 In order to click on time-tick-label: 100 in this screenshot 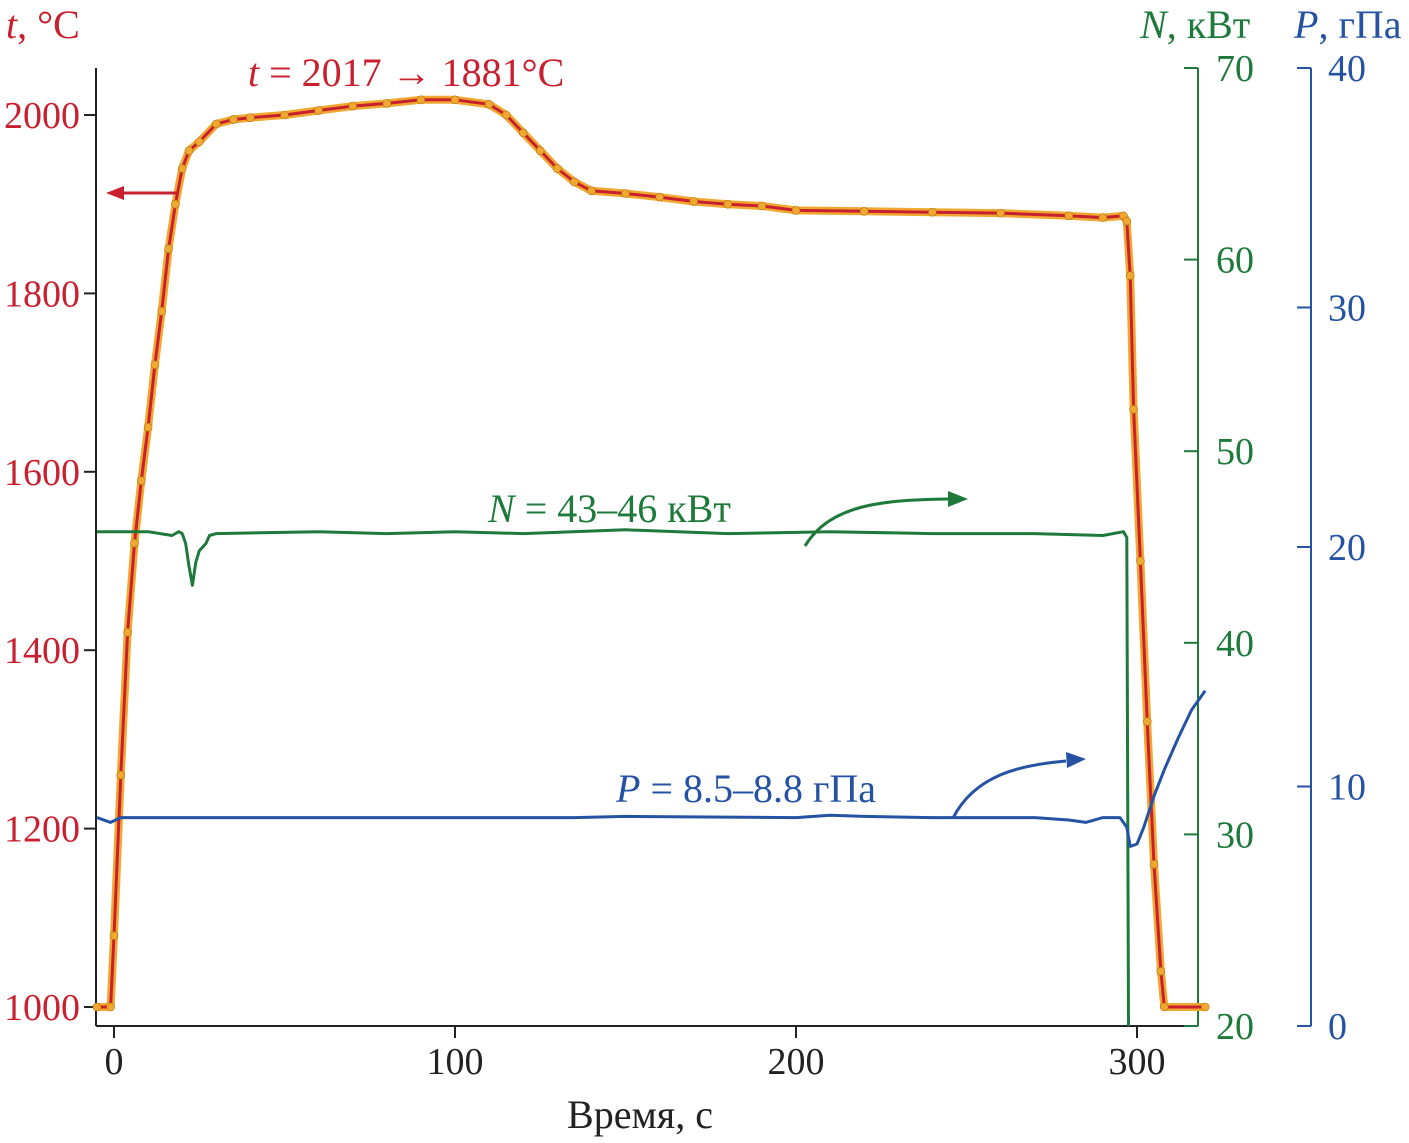, I will do `click(455, 1062)`.